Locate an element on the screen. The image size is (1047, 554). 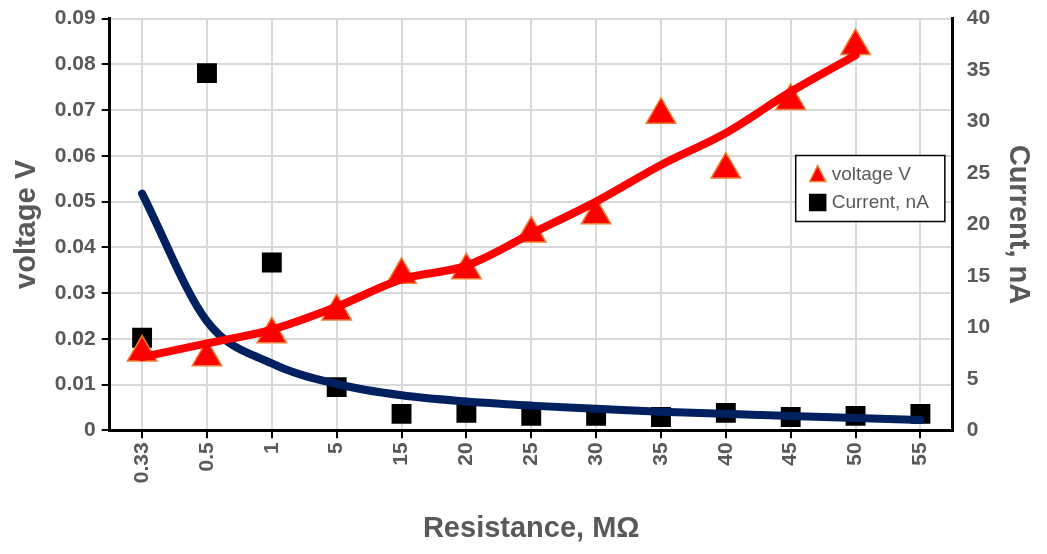
x-tick-label: 50 is located at coordinates (854, 454).